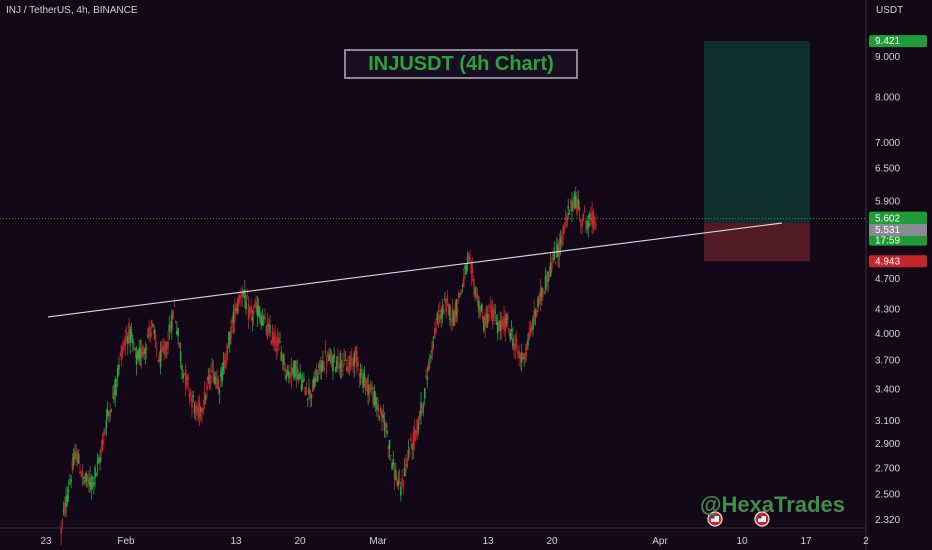  I want to click on watermark-handle: @HexaTrades, so click(772, 504).